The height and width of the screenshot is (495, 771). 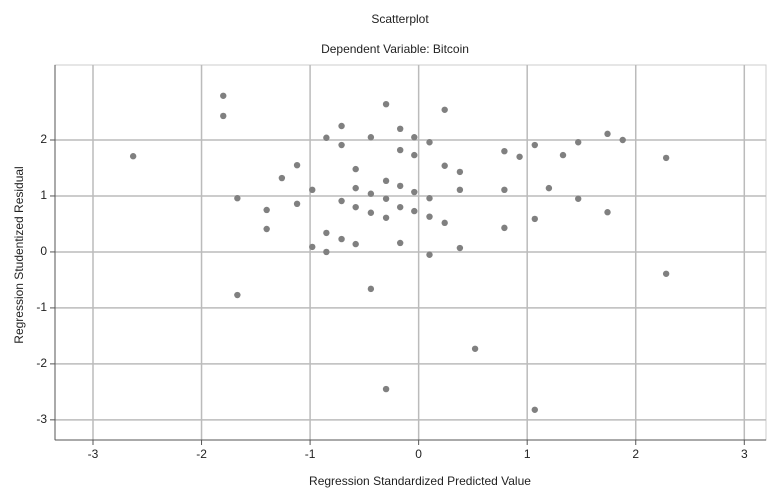 I want to click on y-tick-label: -1, so click(x=41, y=307).